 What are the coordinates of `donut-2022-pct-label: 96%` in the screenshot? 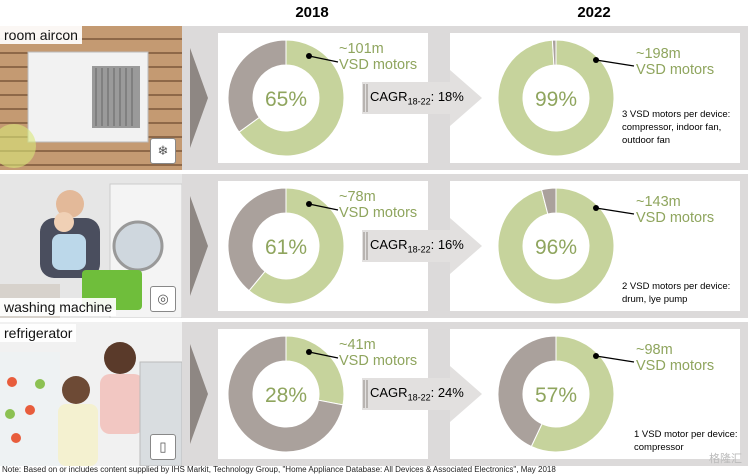 It's located at (556, 247).